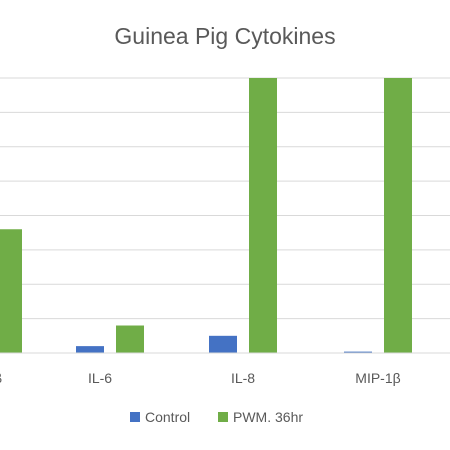 The width and height of the screenshot is (450, 450). Describe the element at coordinates (377, 378) in the screenshot. I see `x-tick-label: MIP-1β` at that location.